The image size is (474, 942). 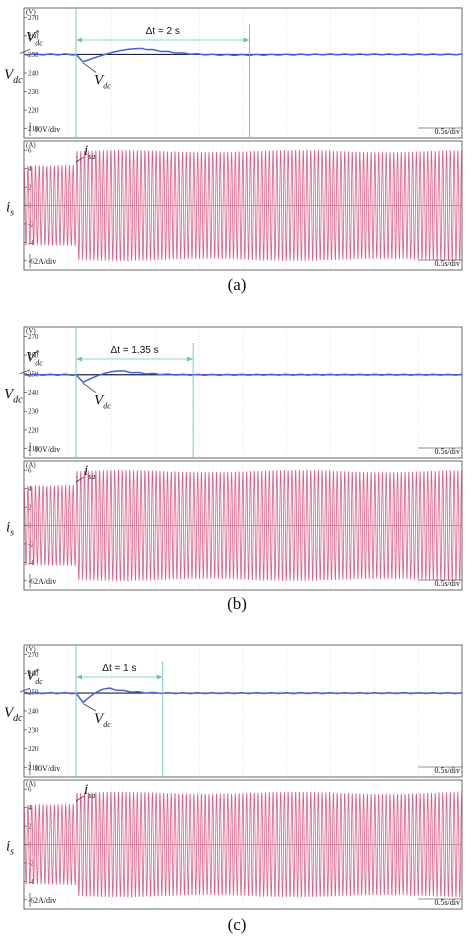 What do you see at coordinates (37, 671) in the screenshot?
I see `vdc-reference-label-sup: *` at bounding box center [37, 671].